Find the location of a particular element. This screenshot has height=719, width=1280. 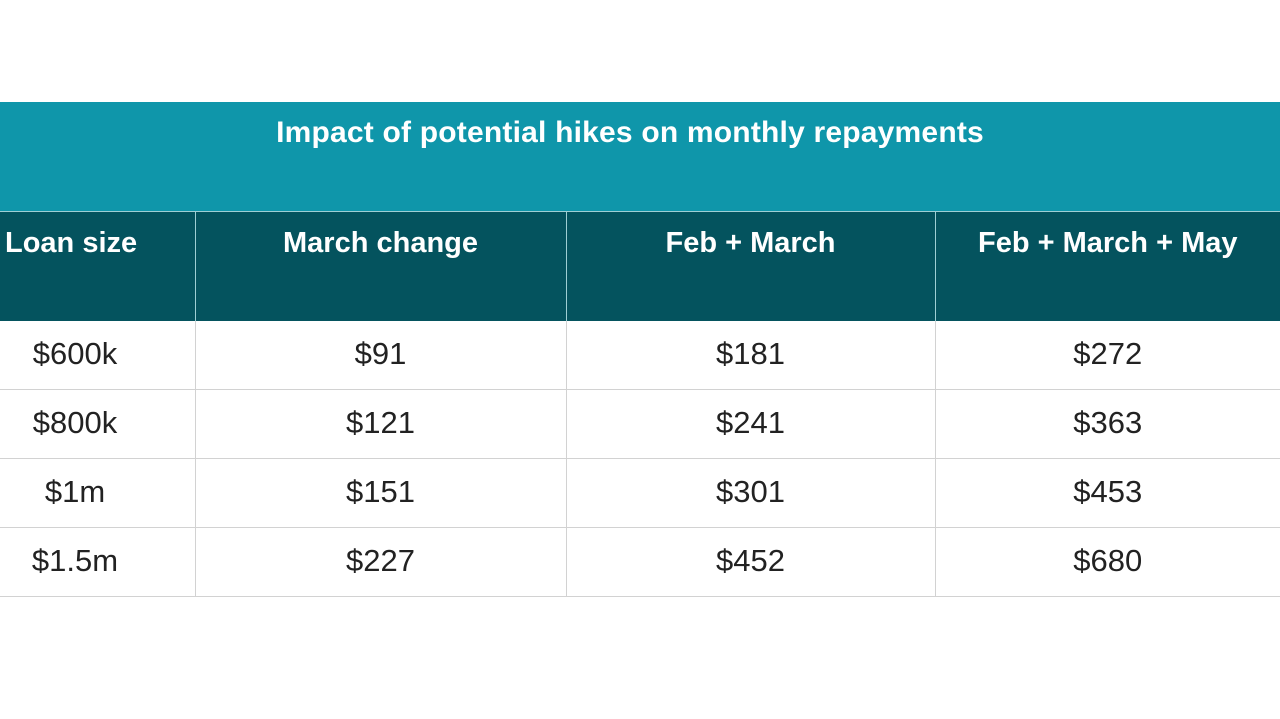

cell-loan-size: $600k is located at coordinates (97, 355).